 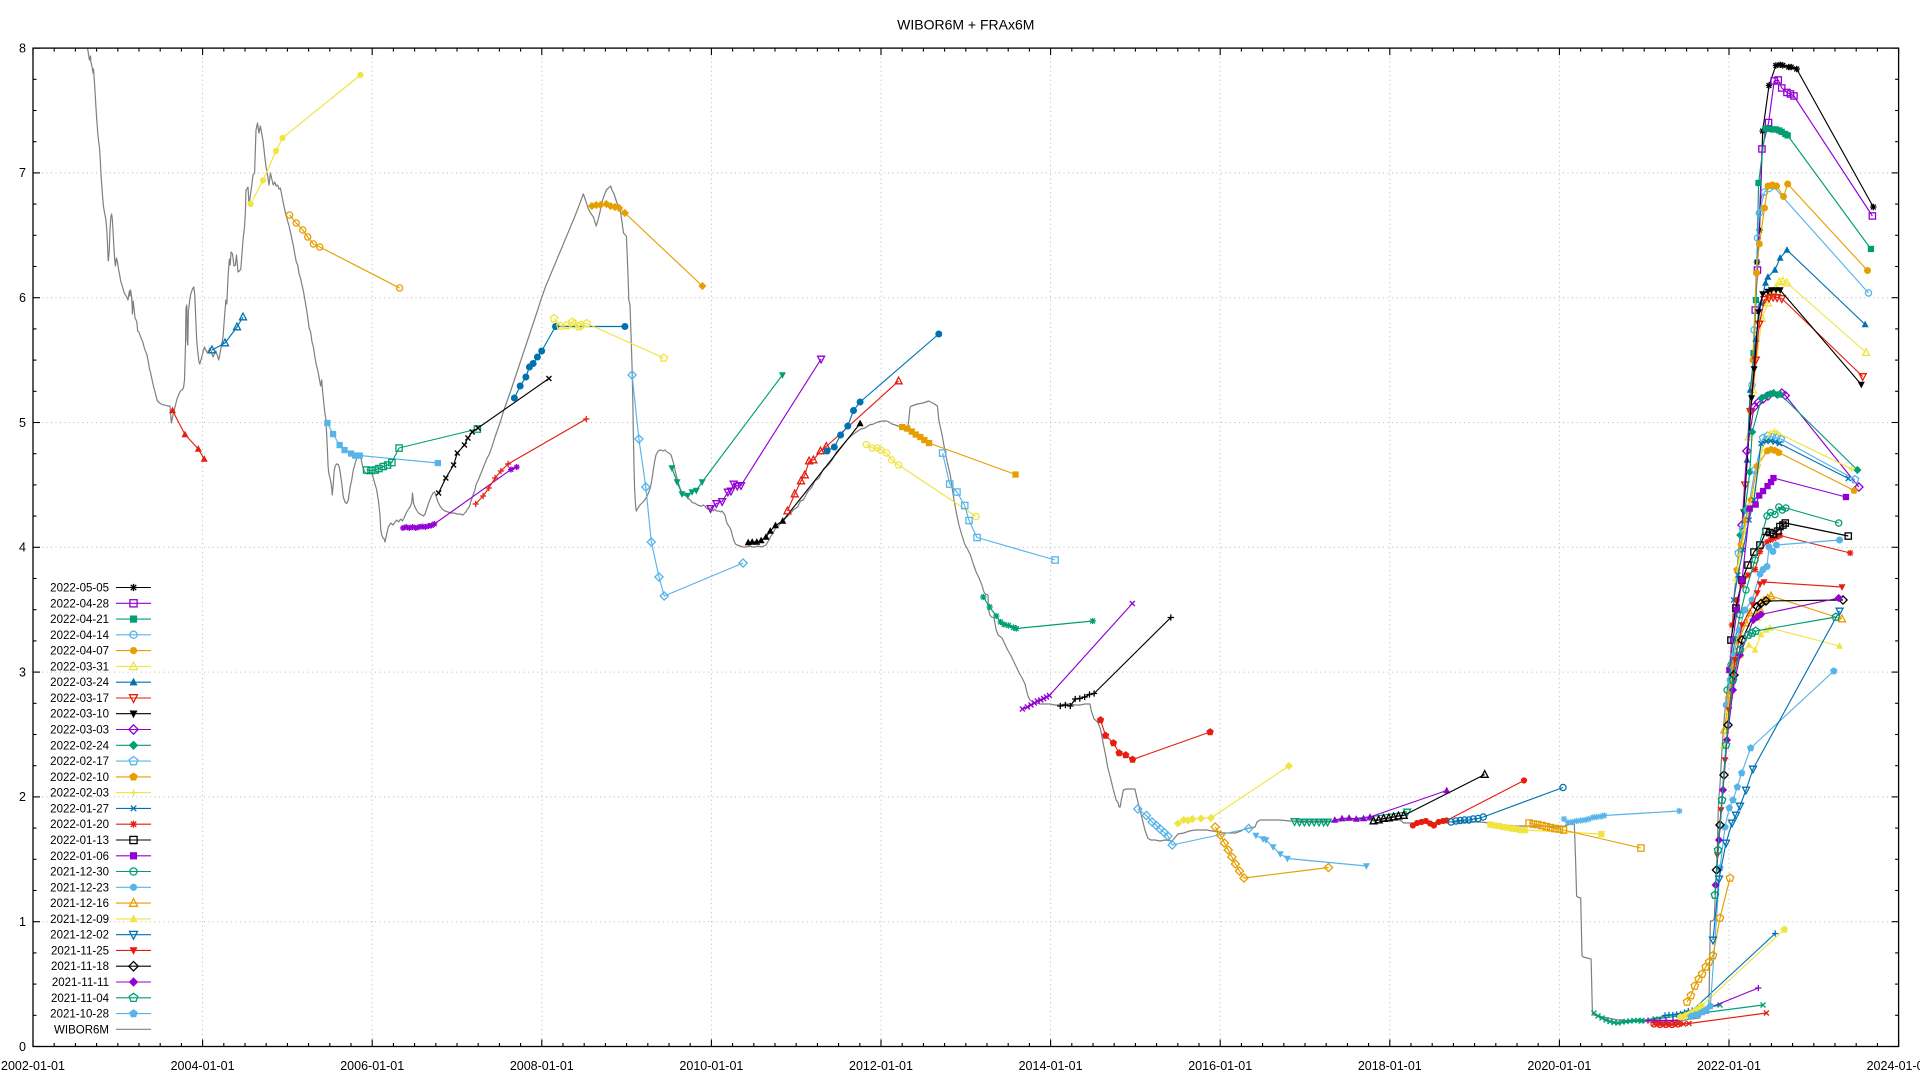 I want to click on svg-text: 2022-03-17, so click(x=79, y=699).